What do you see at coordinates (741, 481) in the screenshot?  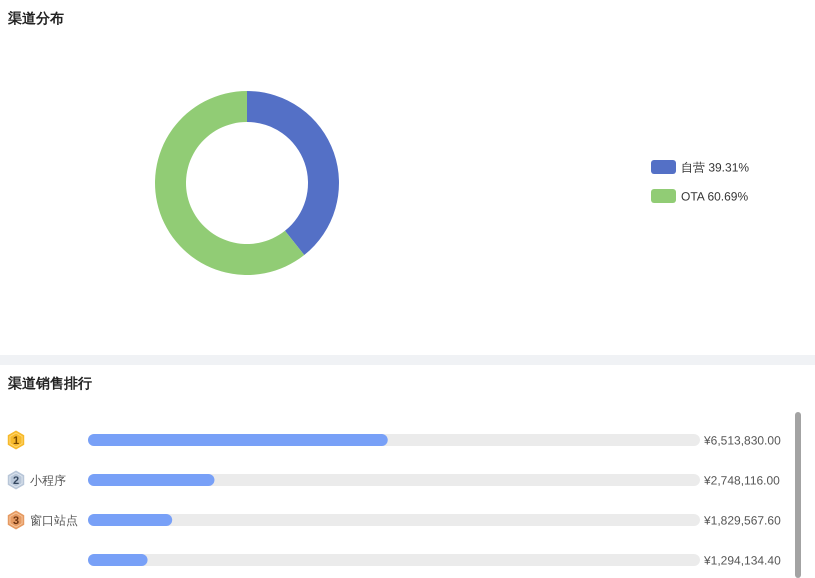 I see `data-label: ¥2,748,116.00` at bounding box center [741, 481].